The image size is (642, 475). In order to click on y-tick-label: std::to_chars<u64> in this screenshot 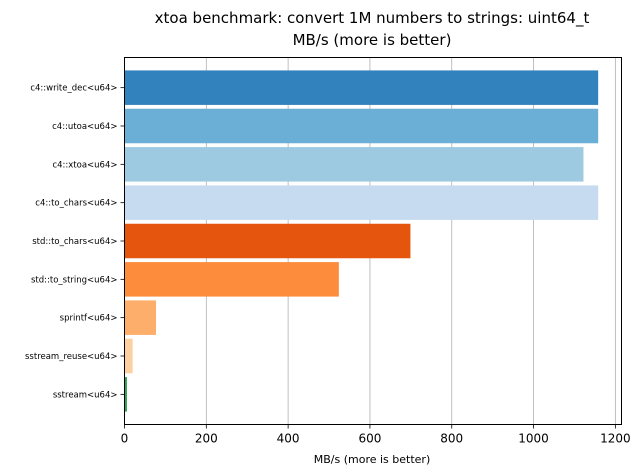, I will do `click(74, 242)`.